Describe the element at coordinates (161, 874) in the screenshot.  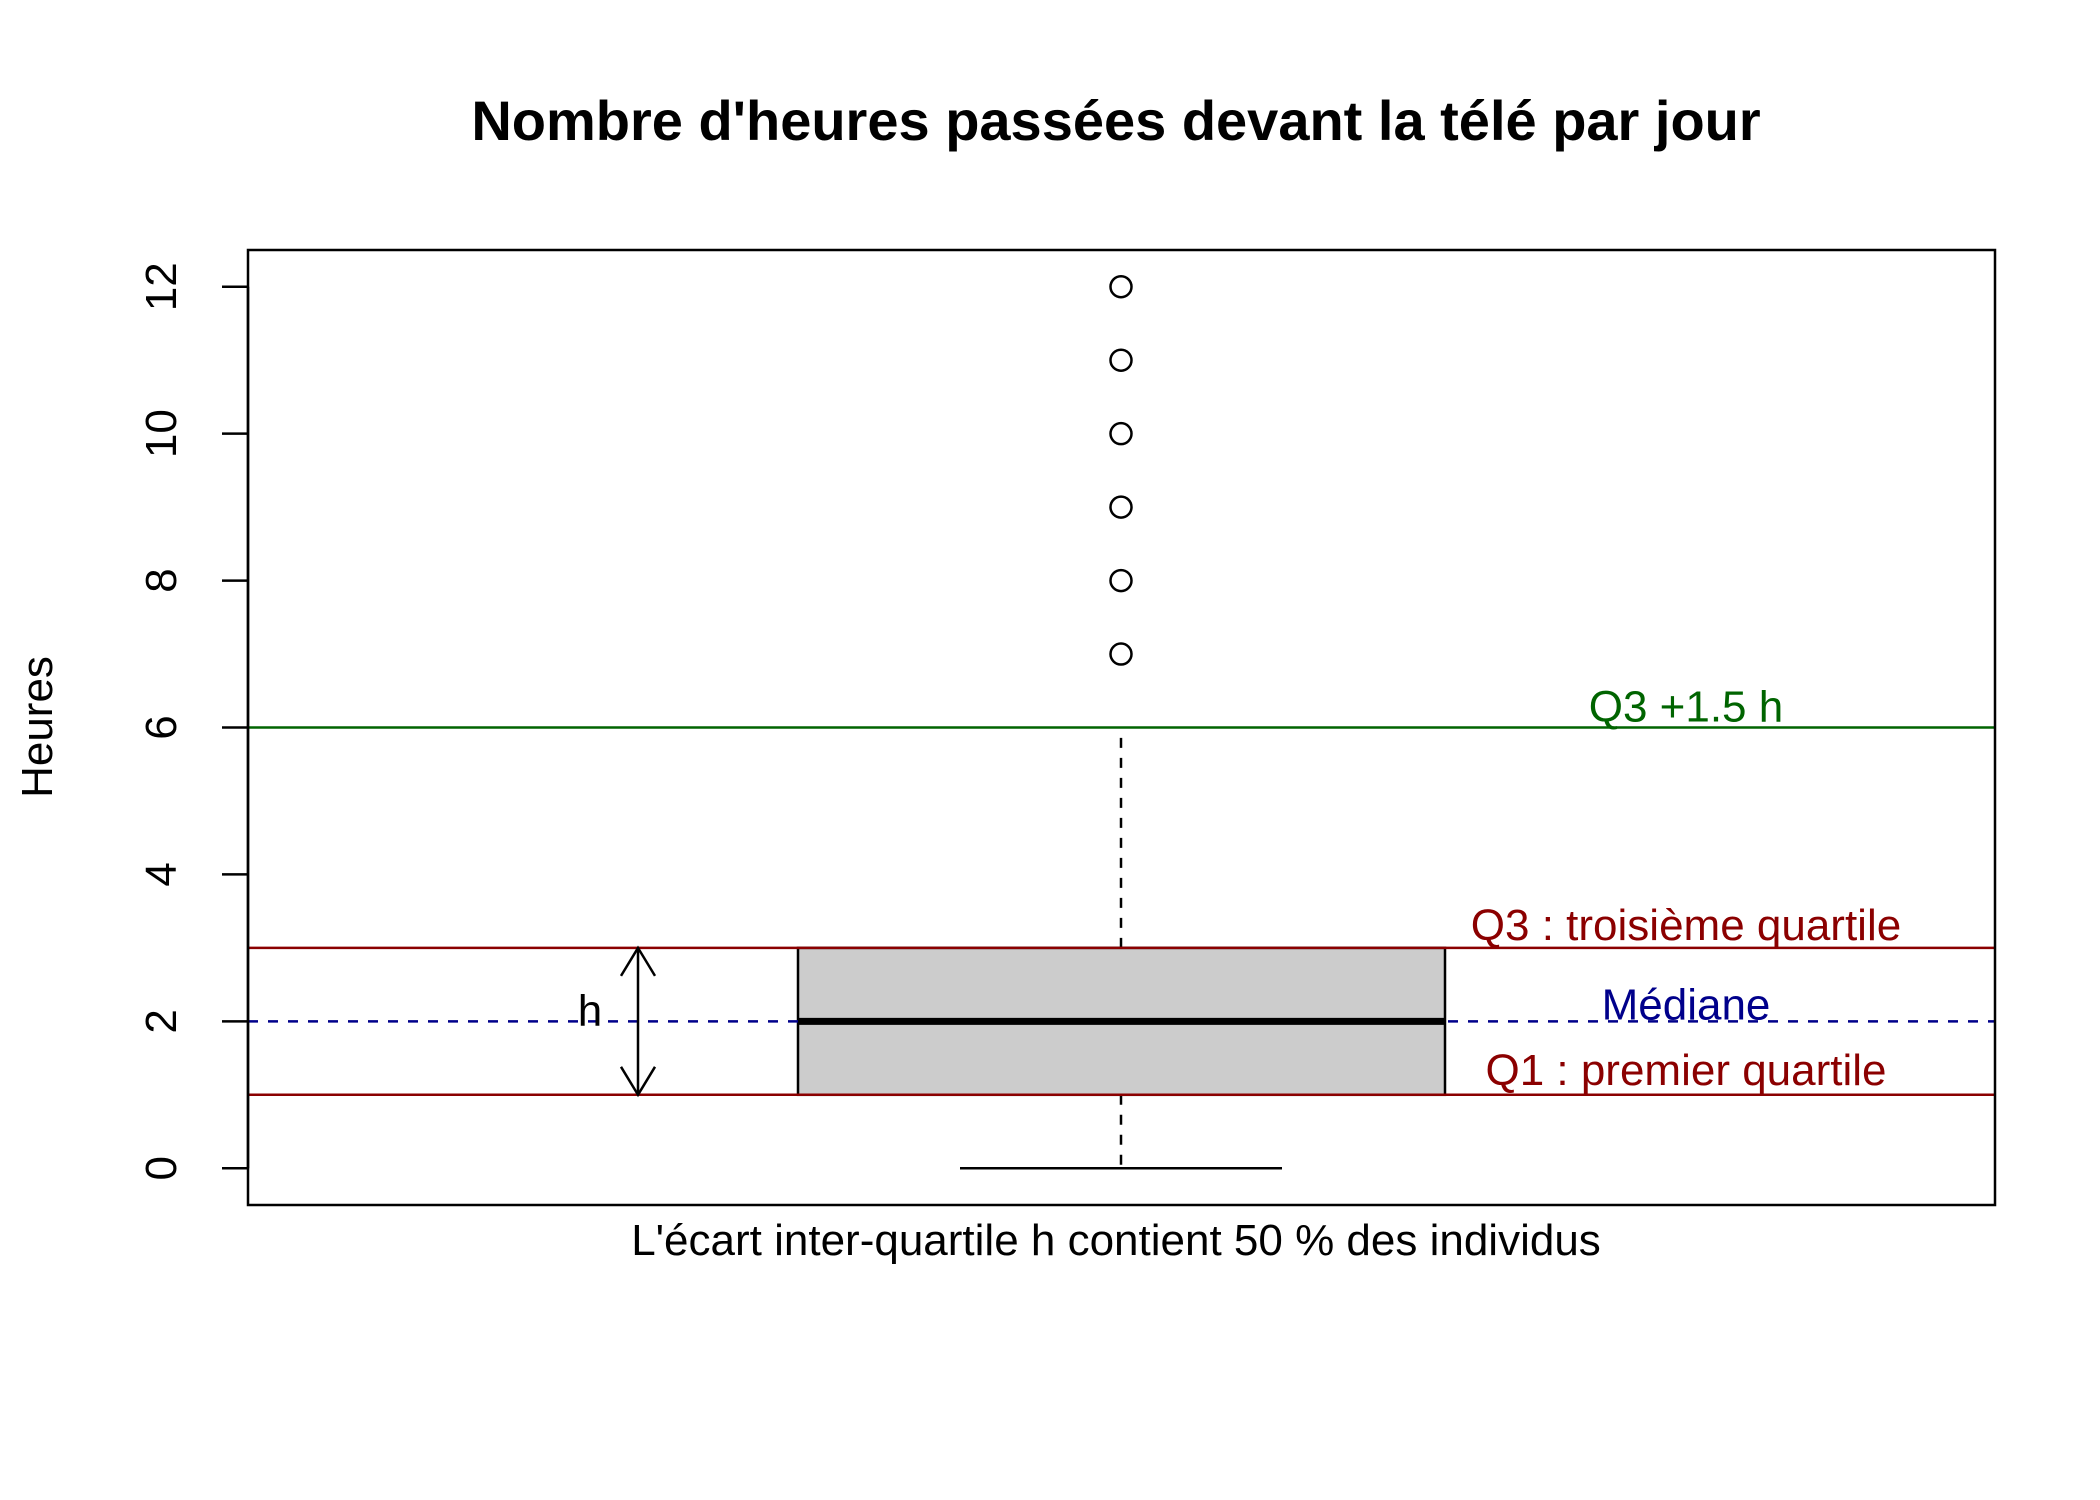
I see `y-tick-label-2: 4` at that location.